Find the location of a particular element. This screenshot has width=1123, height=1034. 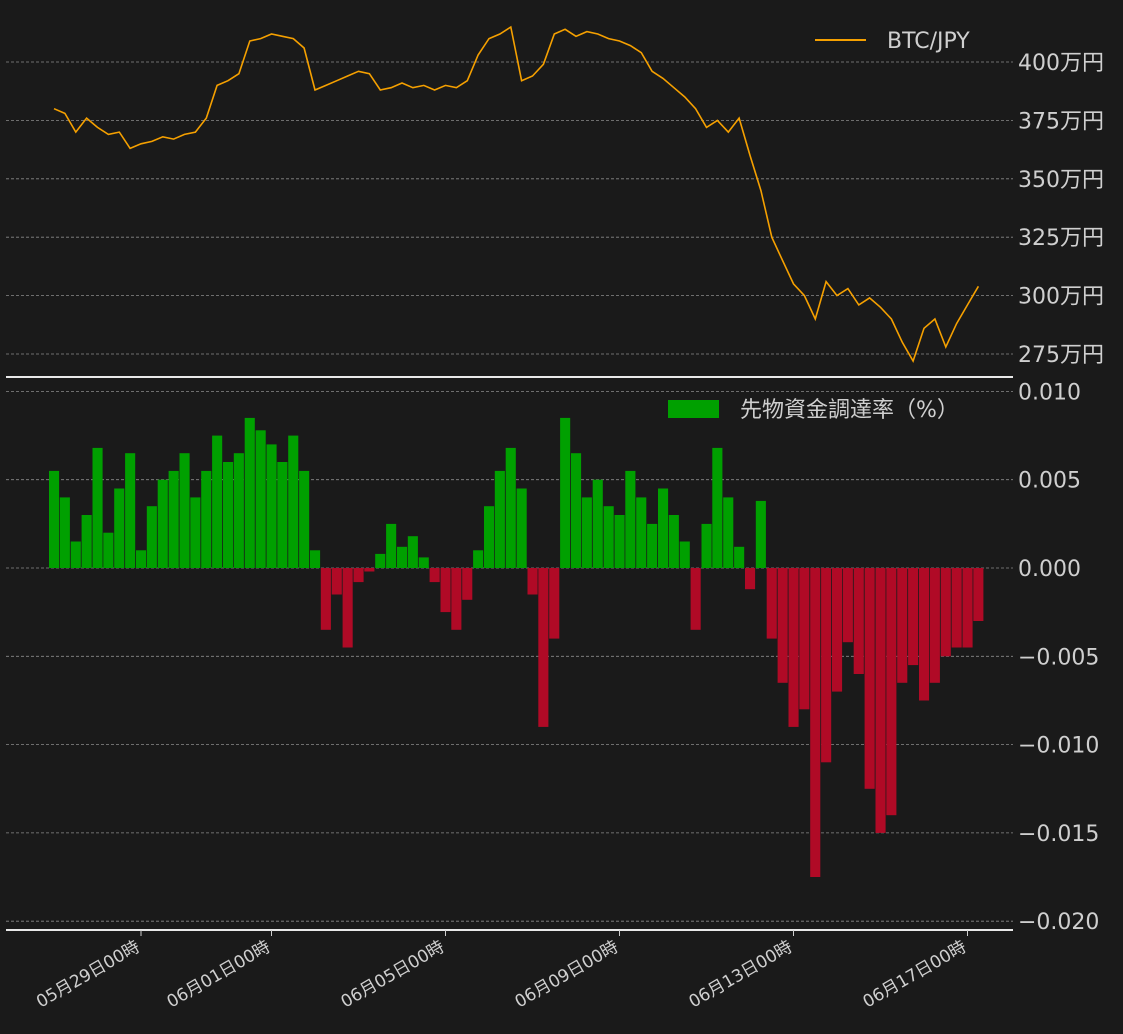

funding-y-tick-label: 0.005 is located at coordinates (1049, 481).